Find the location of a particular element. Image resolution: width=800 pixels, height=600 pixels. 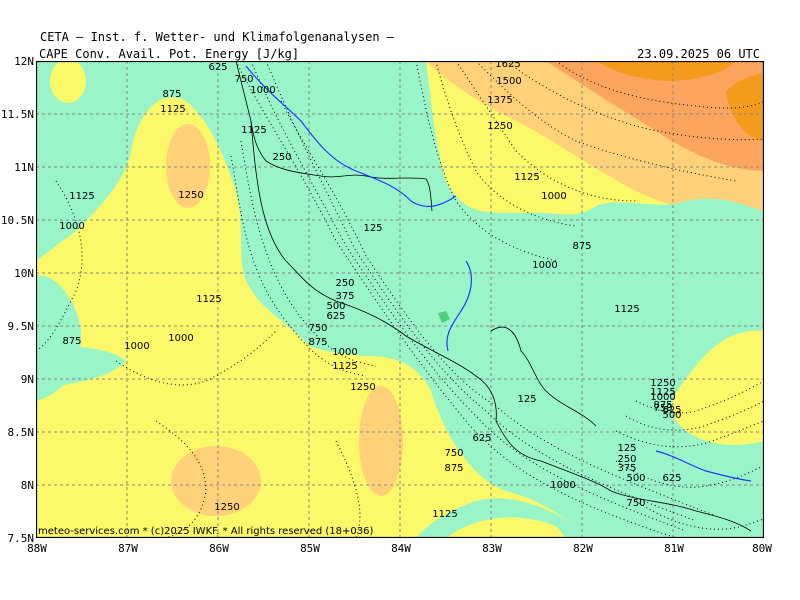

lon-label: 84W is located at coordinates (401, 548).